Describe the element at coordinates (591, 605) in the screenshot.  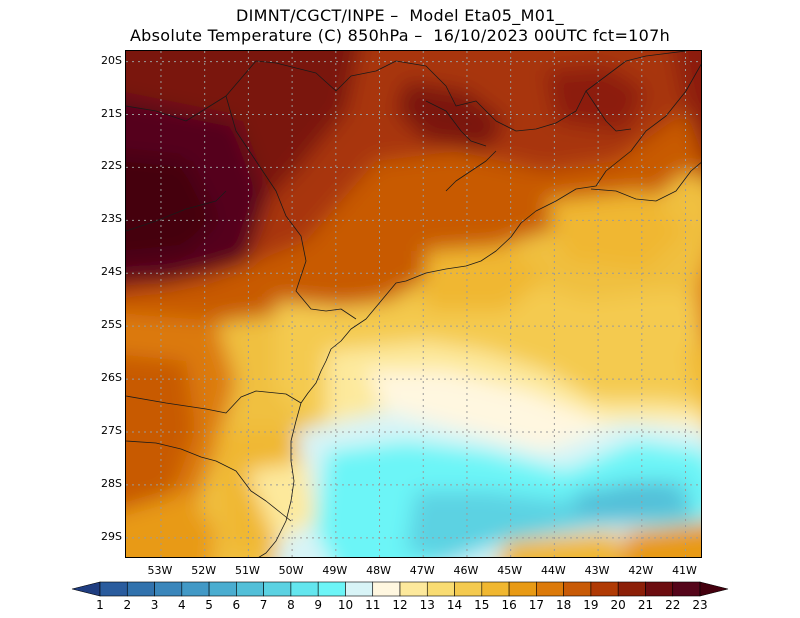
I see `colorbar-tick-label: 19` at that location.